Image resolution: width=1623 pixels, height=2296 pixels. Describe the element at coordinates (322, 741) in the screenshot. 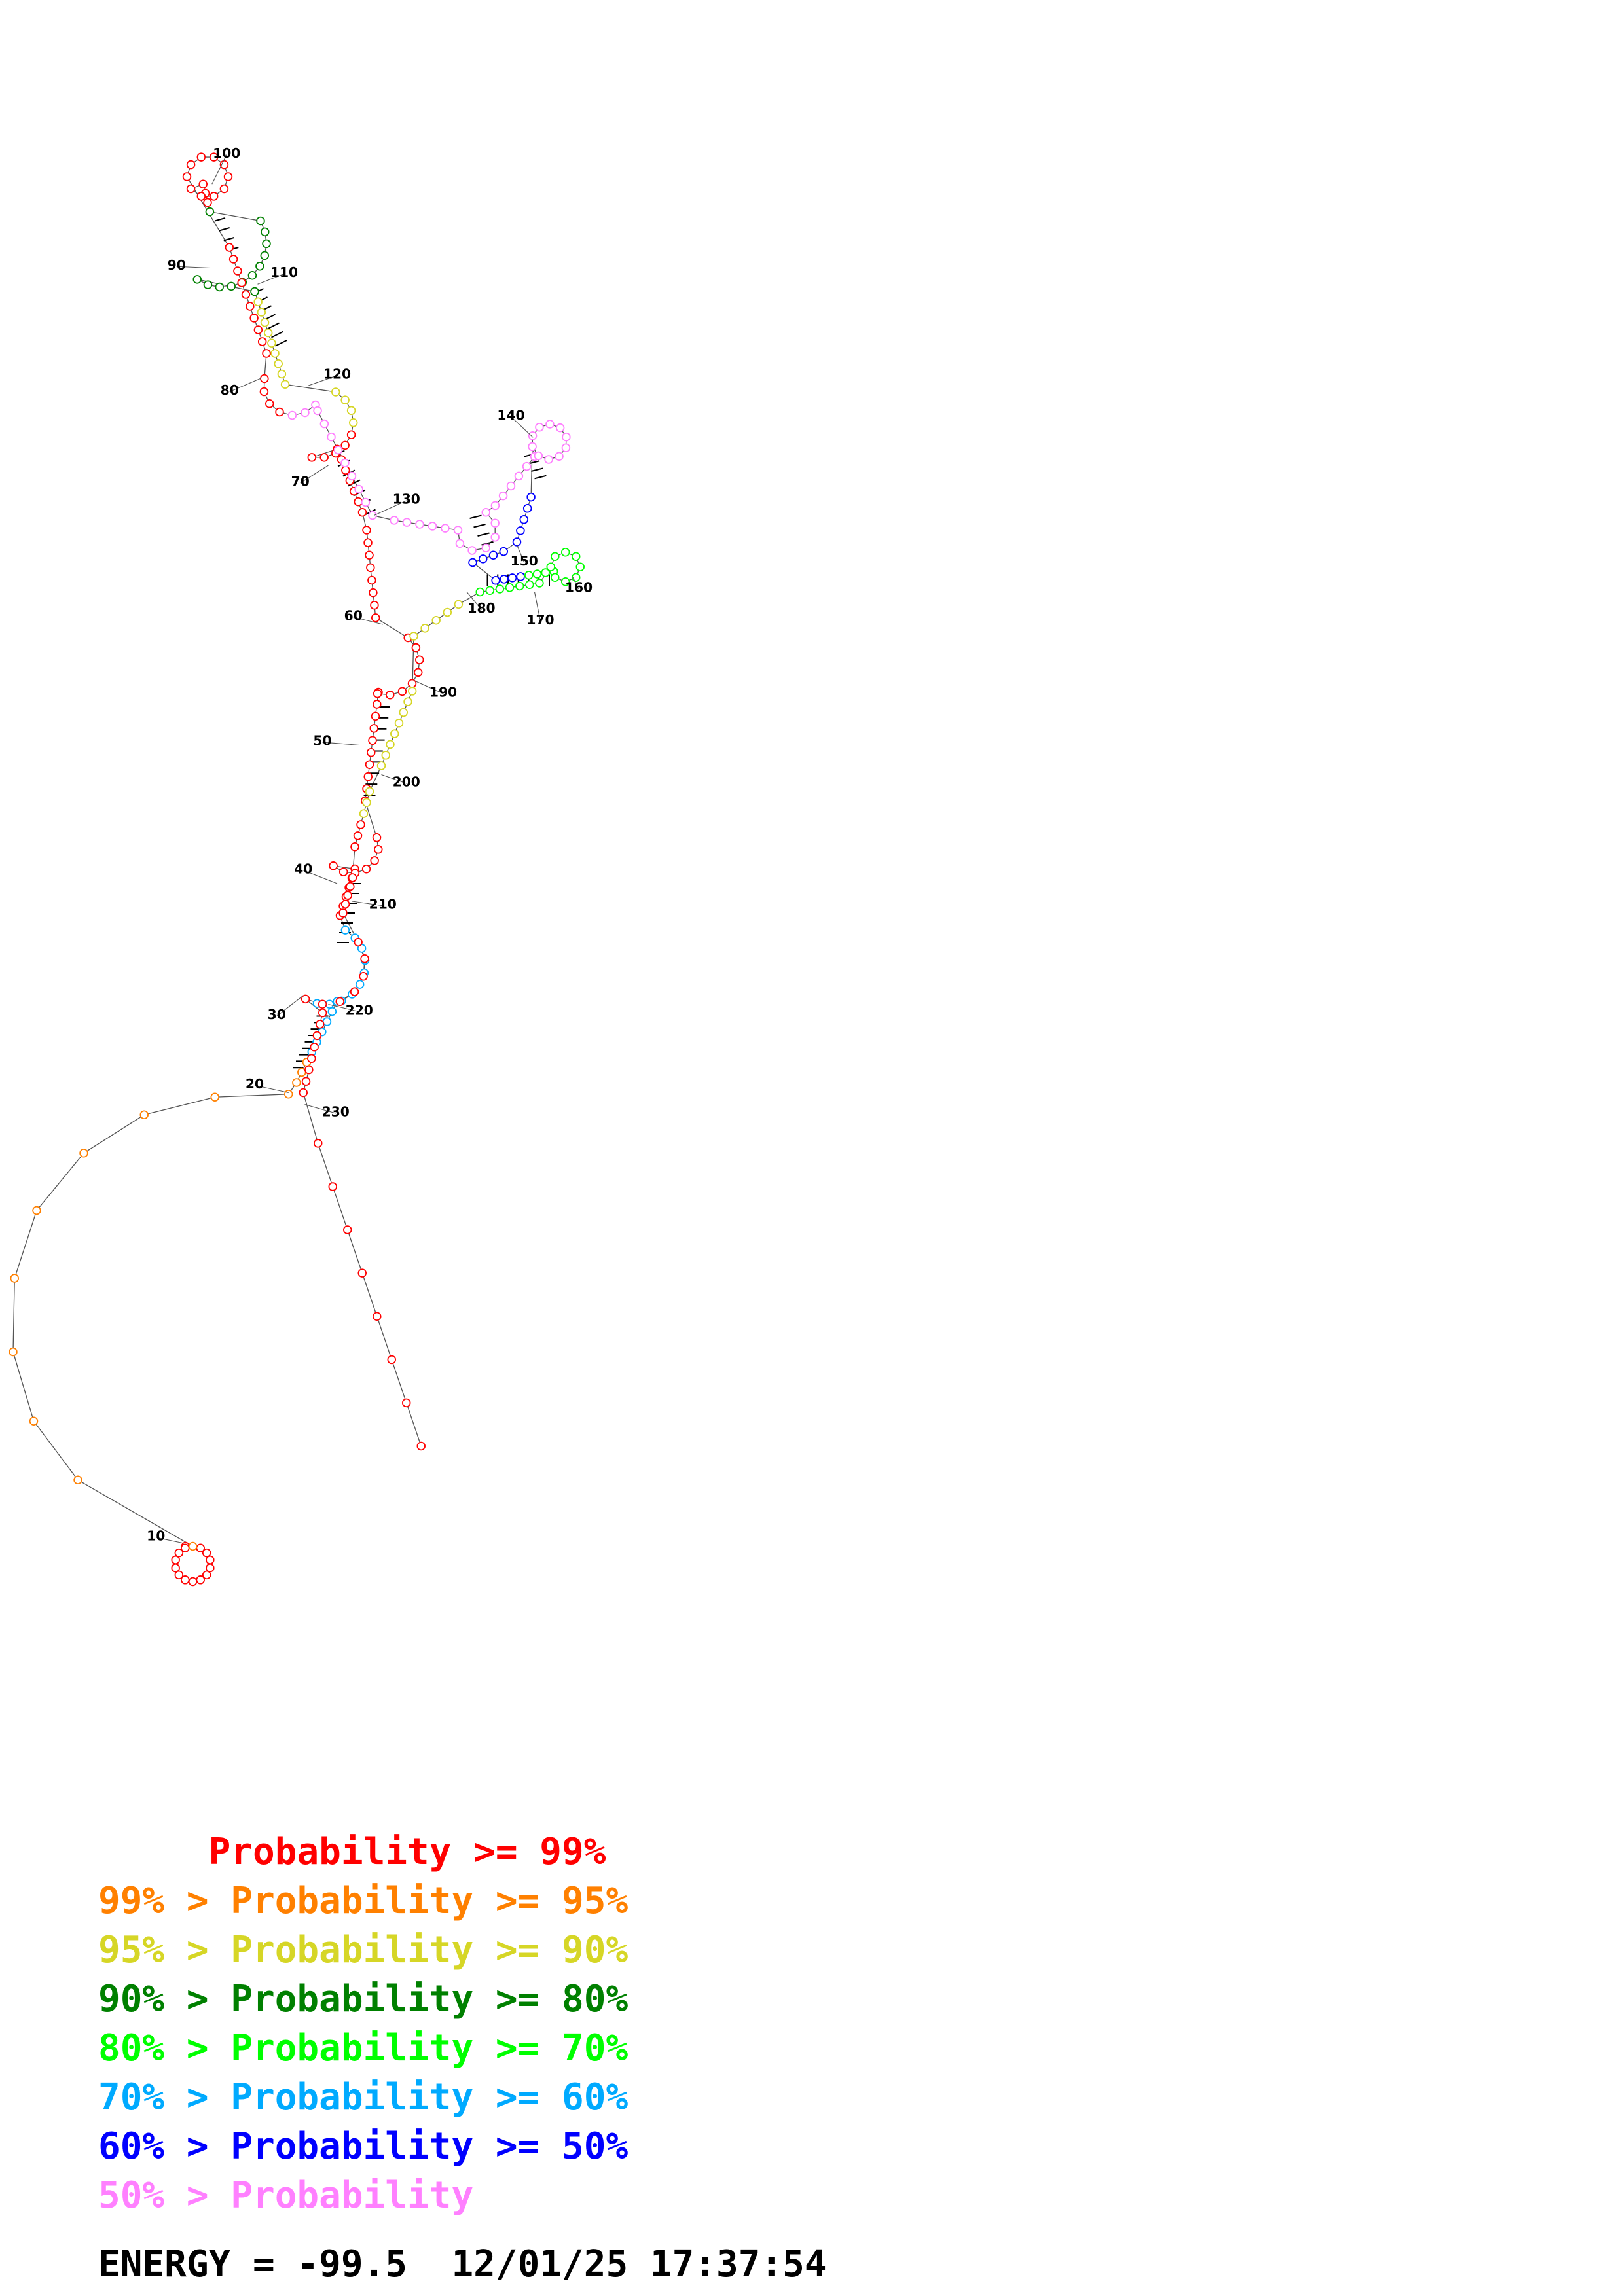

I see `position-label: 50` at that location.